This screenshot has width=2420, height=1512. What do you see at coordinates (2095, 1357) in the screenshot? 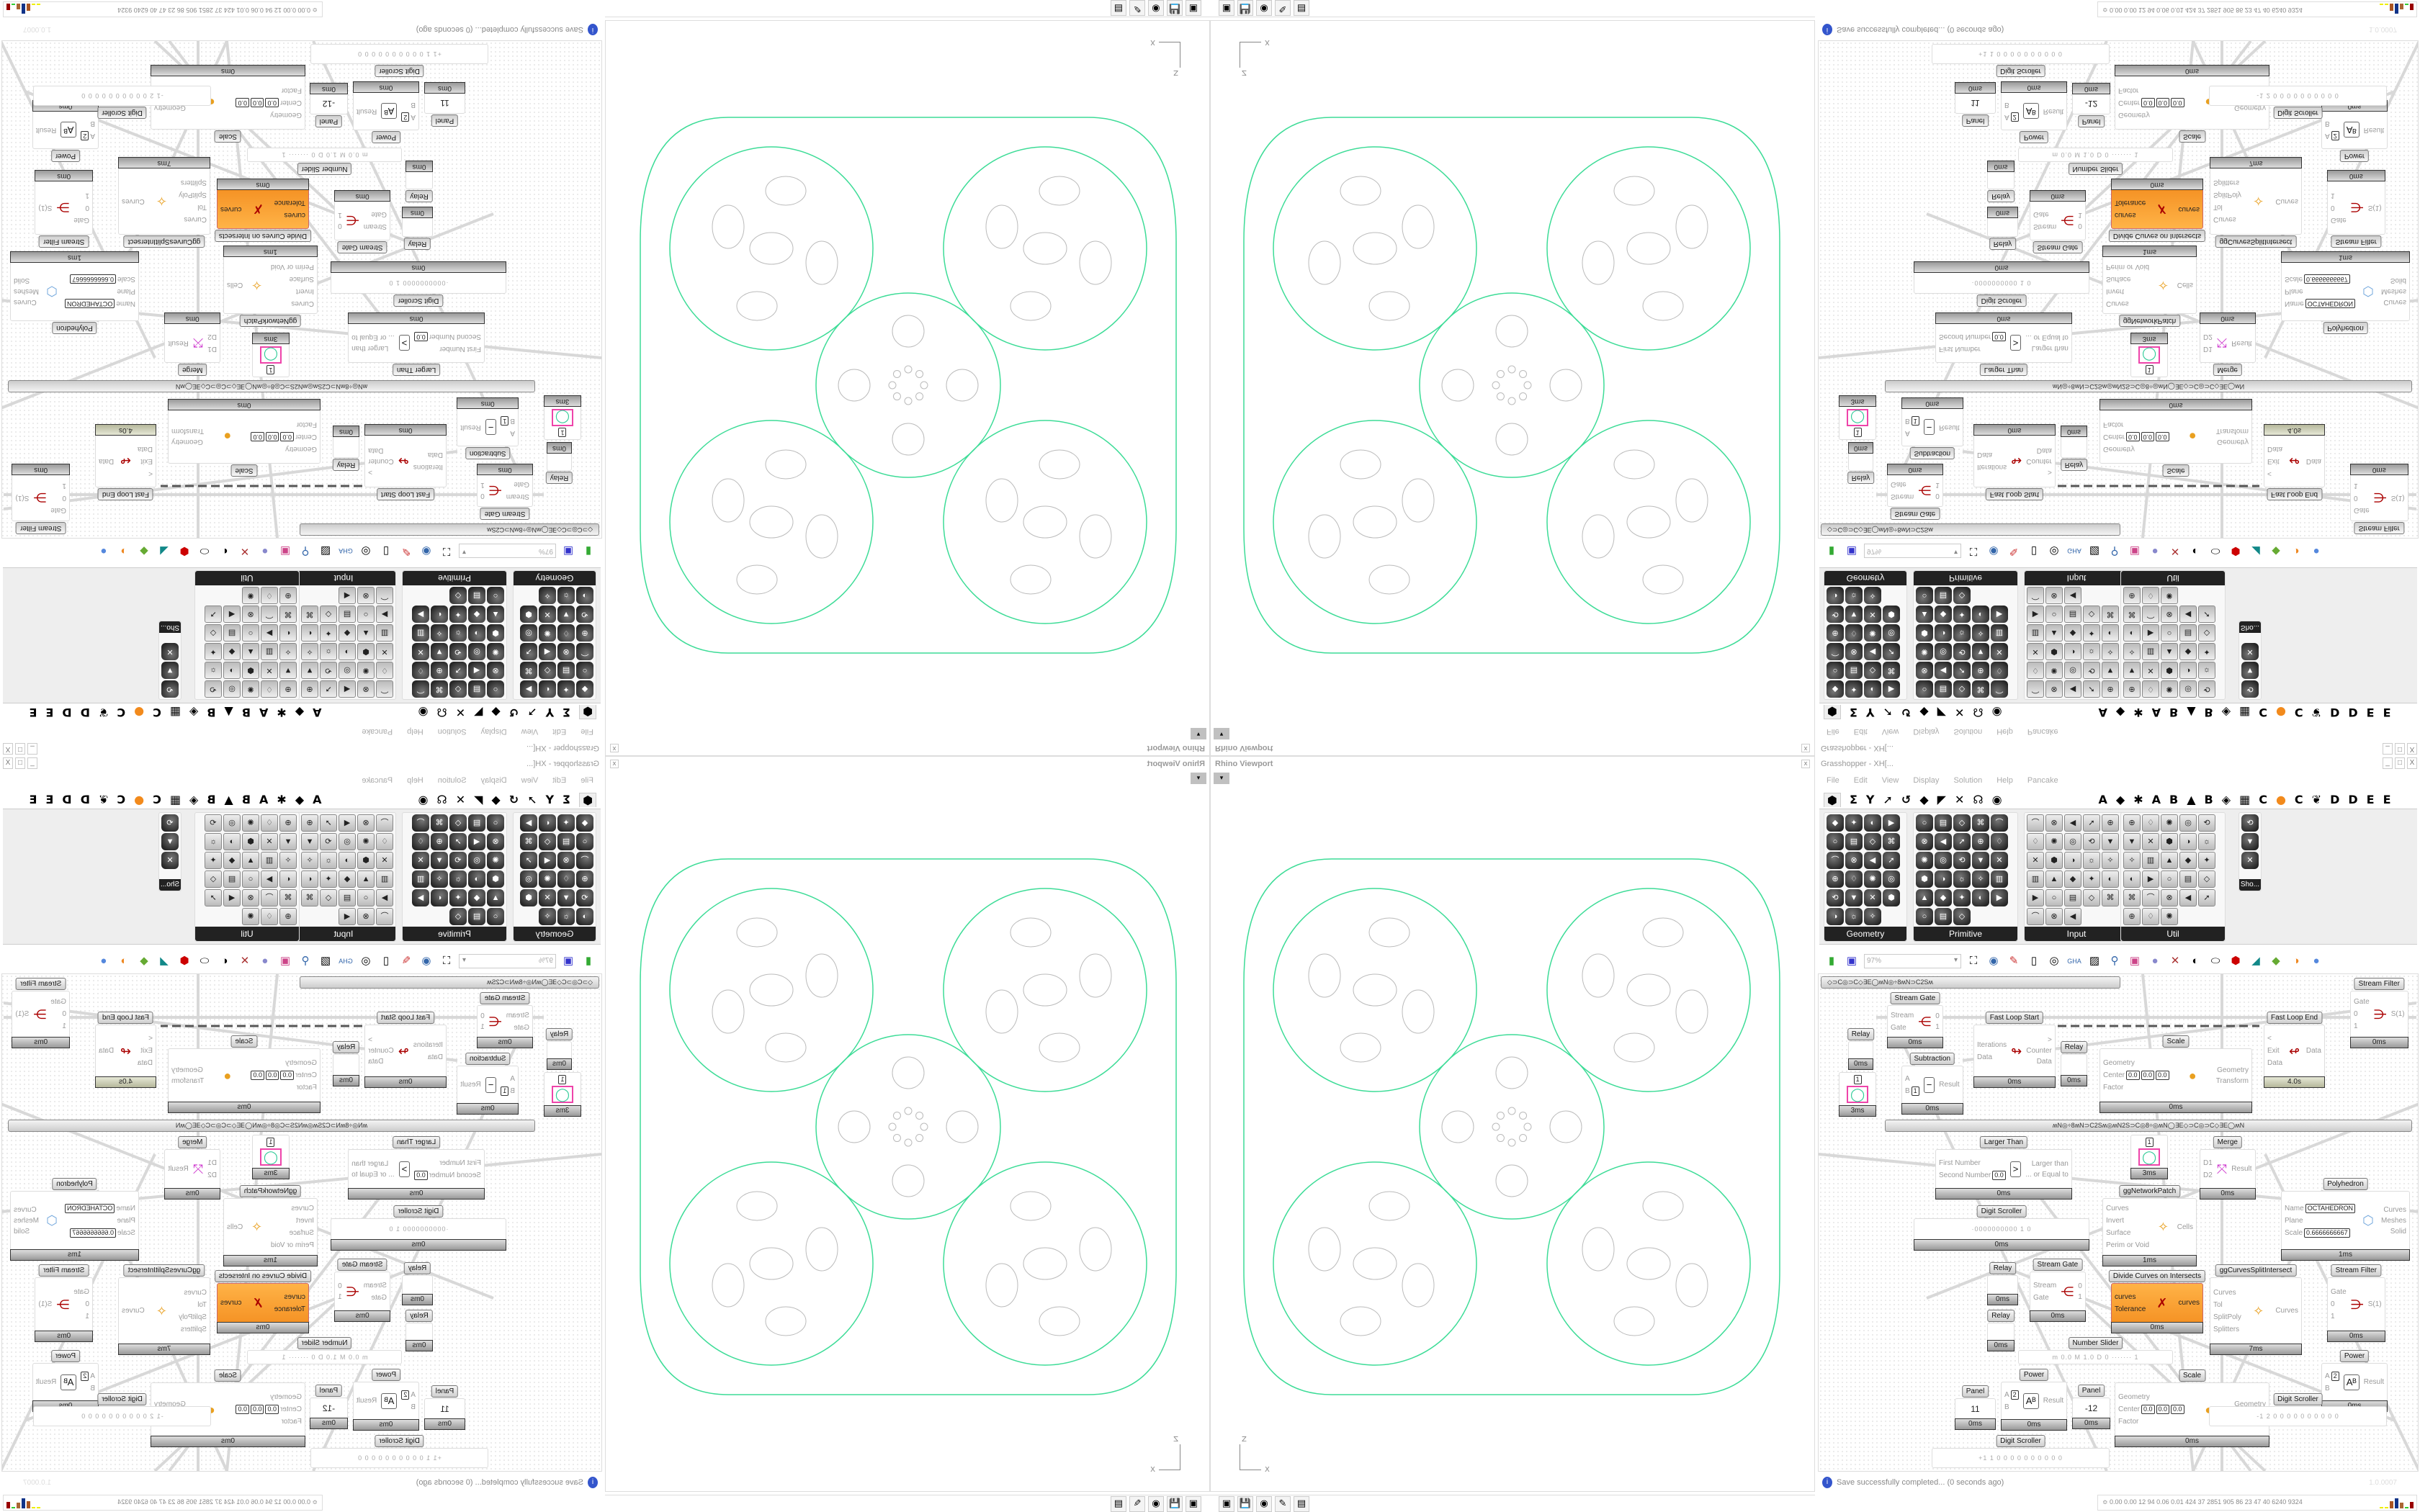
I see `input-value: m 0.0 M 1.0 D 0 ······· 1` at bounding box center [2095, 1357].